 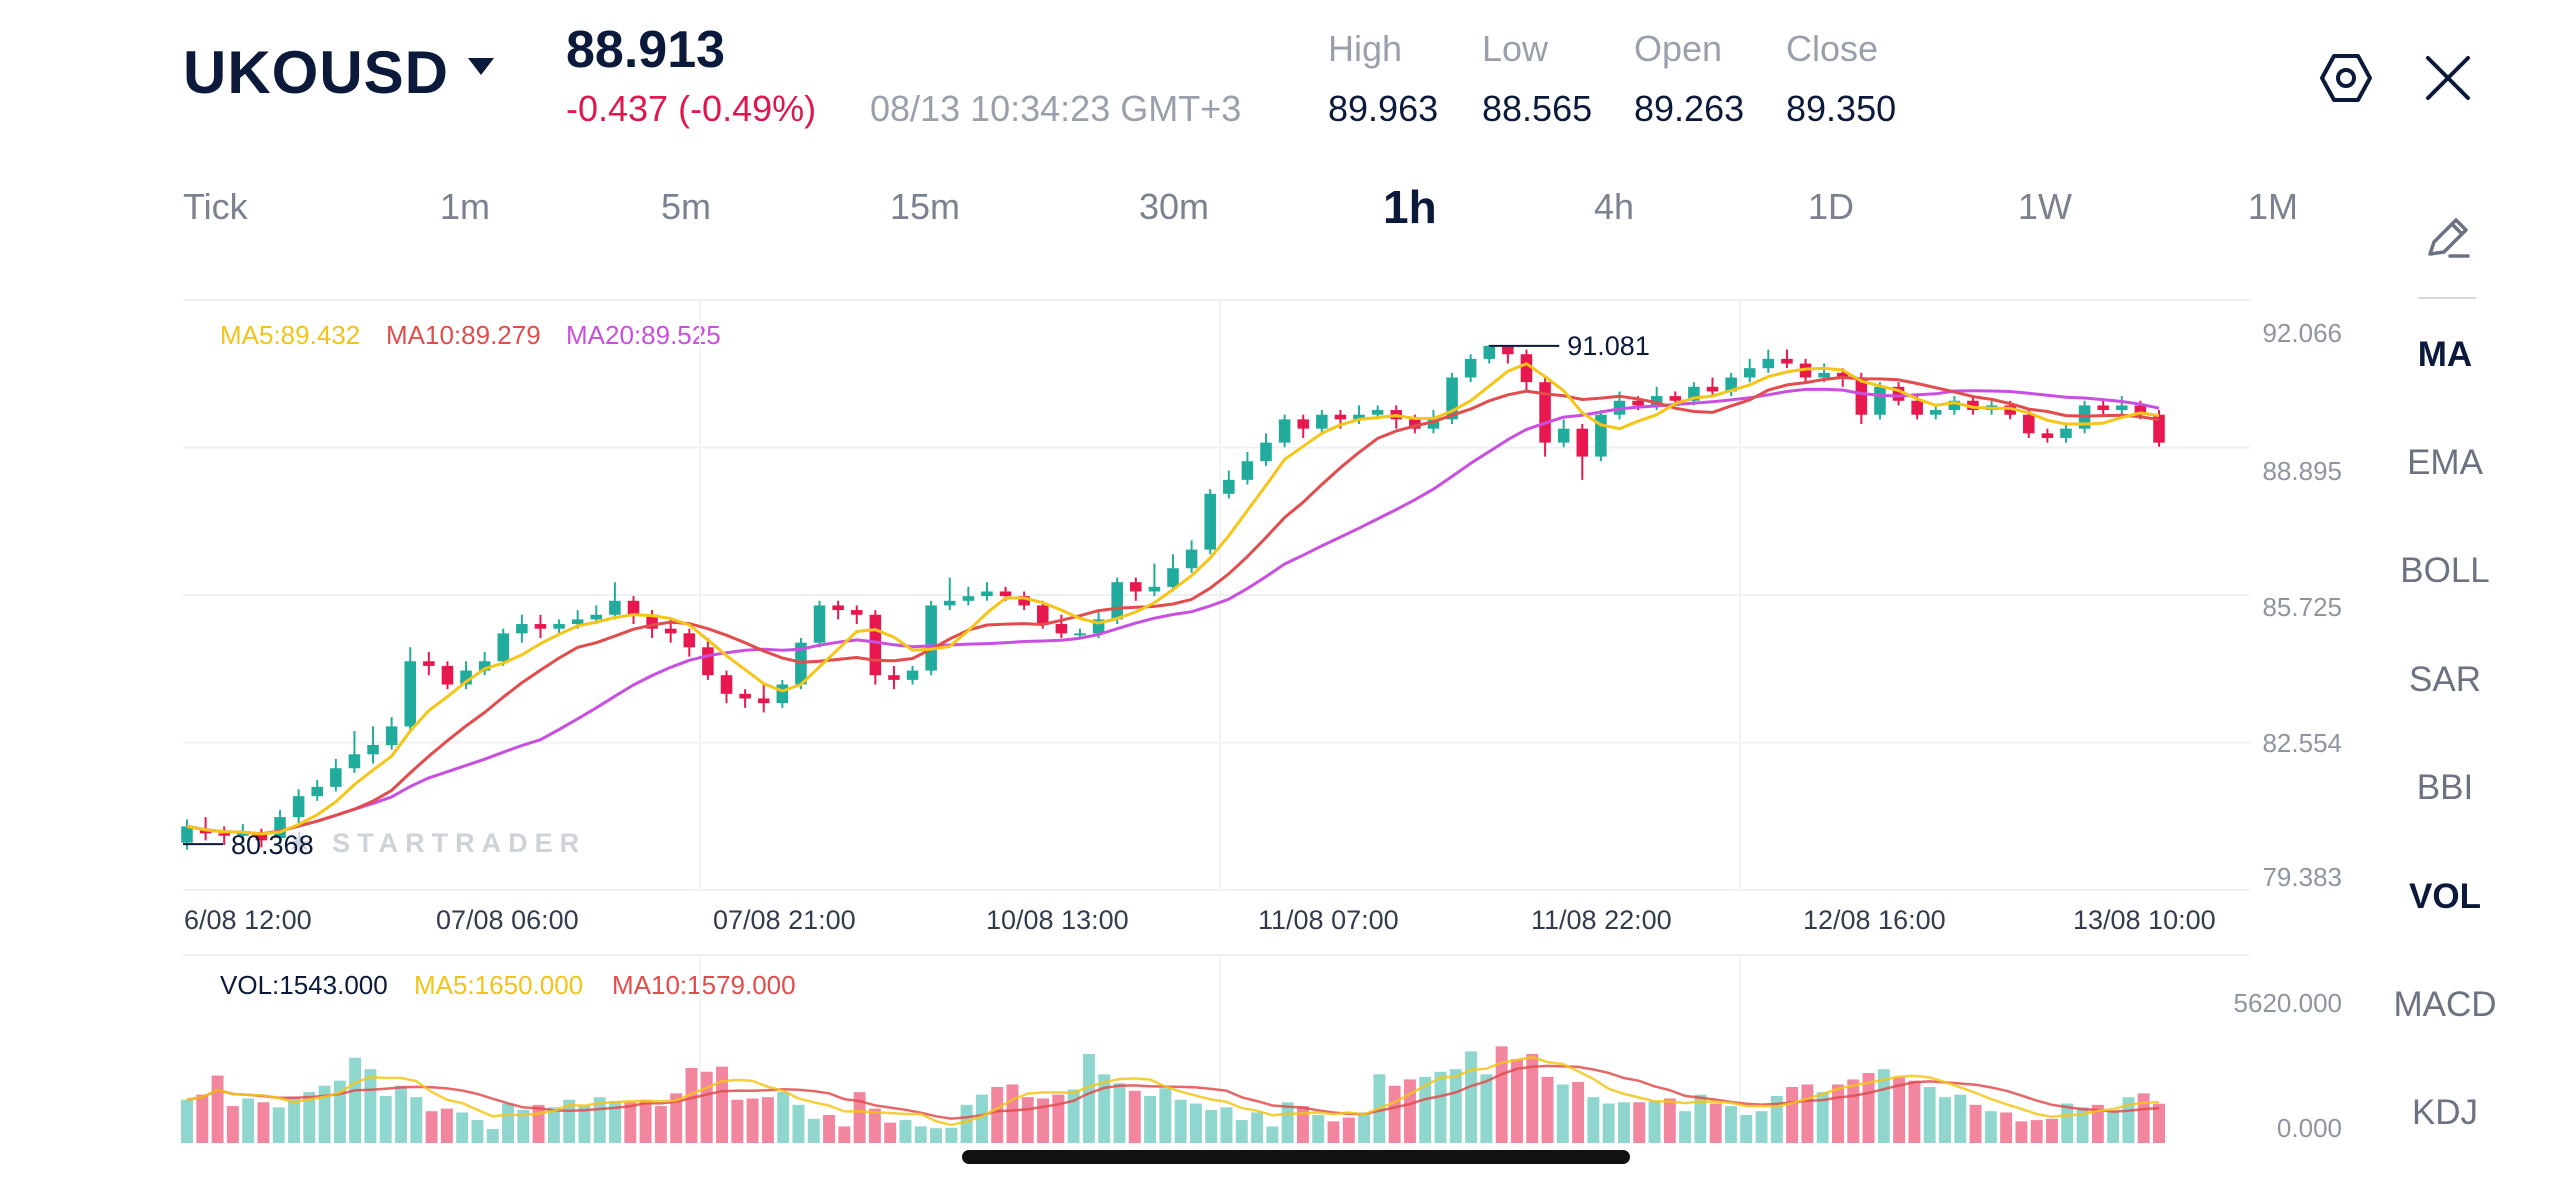 I want to click on star-icon: ✳, so click(x=303, y=843).